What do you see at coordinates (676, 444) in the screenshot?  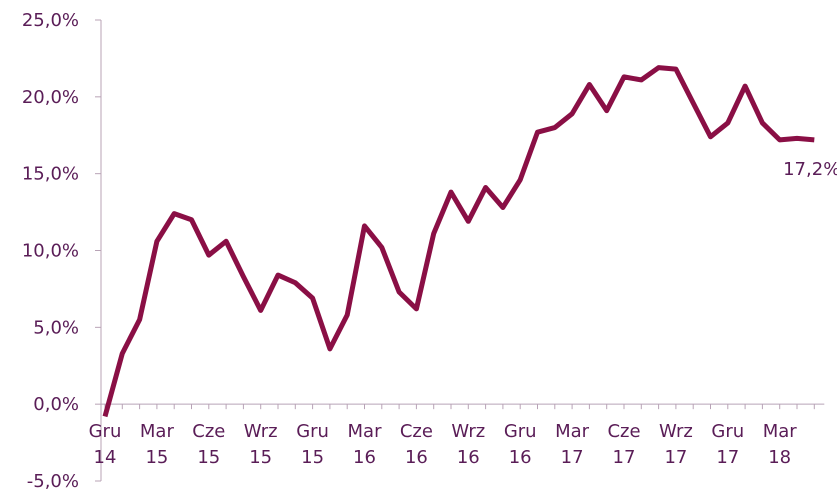 I see `x-tick-label: Wrz 17` at bounding box center [676, 444].